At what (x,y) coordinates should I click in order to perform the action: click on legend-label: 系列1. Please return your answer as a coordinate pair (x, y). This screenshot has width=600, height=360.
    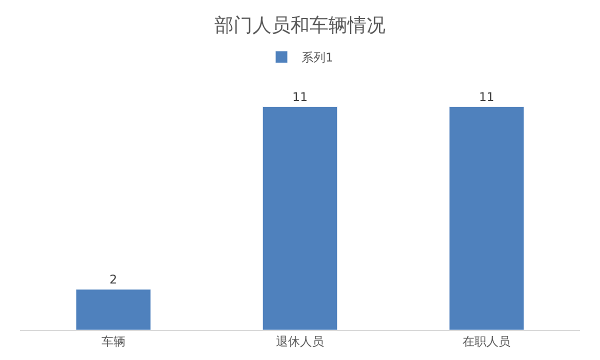
    Looking at the image, I should click on (318, 57).